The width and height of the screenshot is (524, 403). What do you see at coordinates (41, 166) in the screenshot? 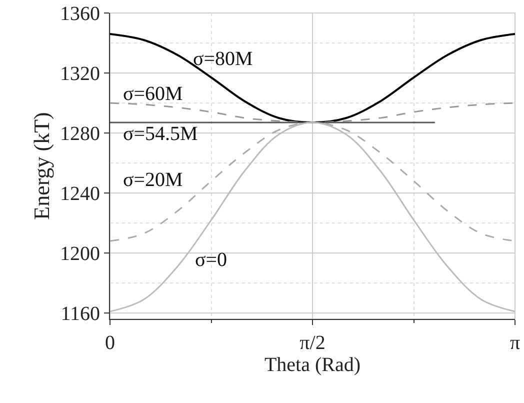
I see `y-axis-title: Energy (kT)` at bounding box center [41, 166].